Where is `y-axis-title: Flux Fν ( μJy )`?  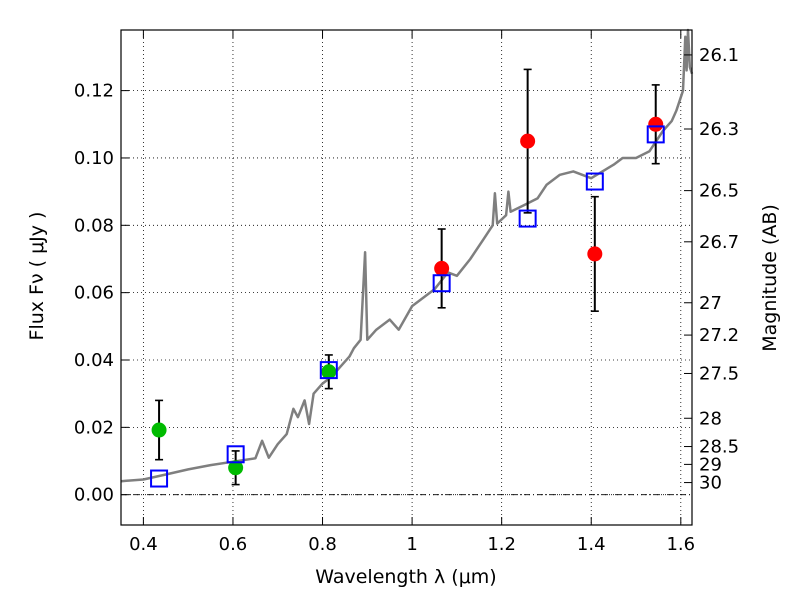
y-axis-title: Flux Fν ( μJy ) is located at coordinates (37, 276).